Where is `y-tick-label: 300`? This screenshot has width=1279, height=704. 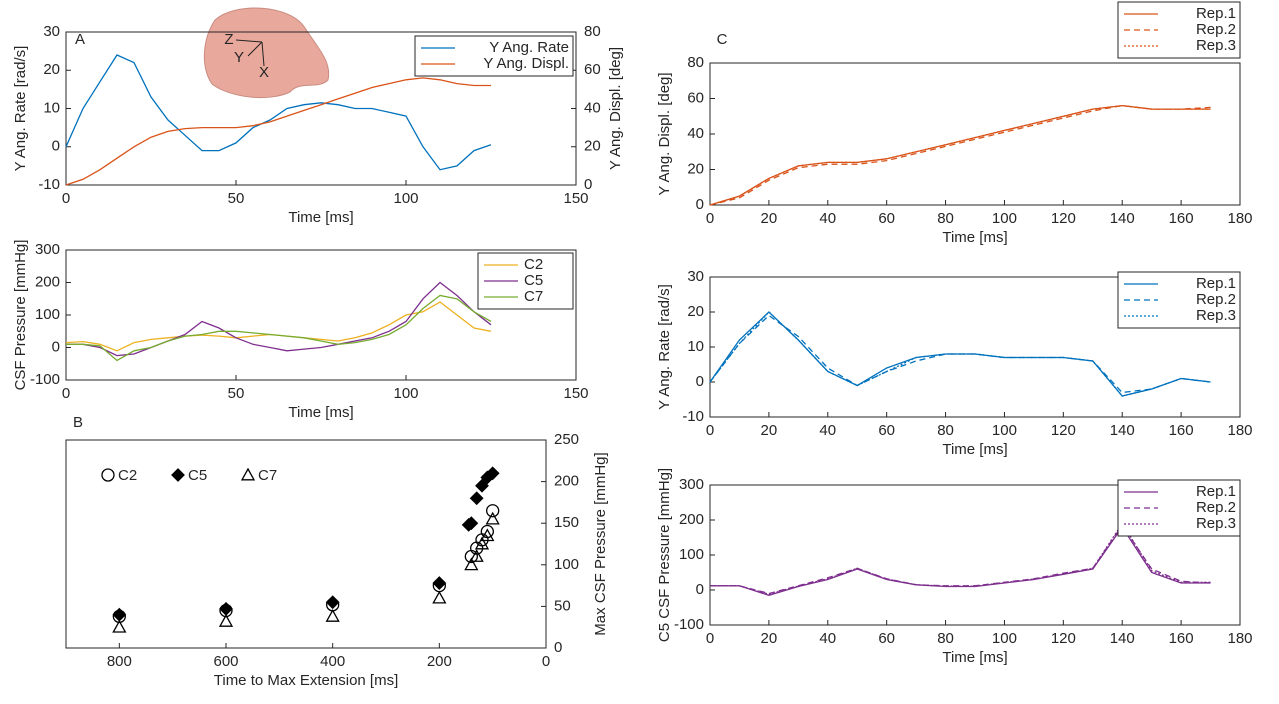 y-tick-label: 300 is located at coordinates (691, 484).